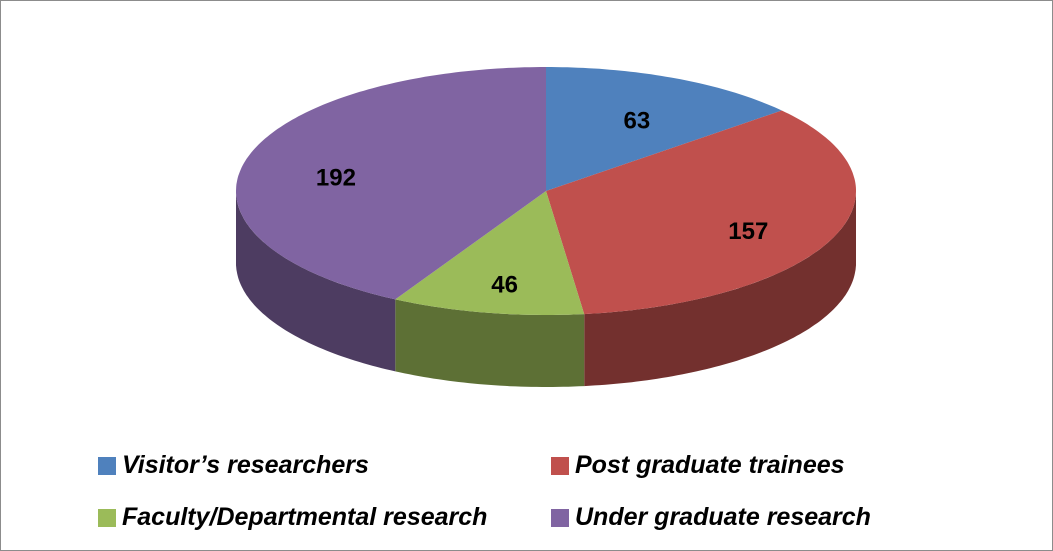  I want to click on legend-entry: Faculty/Departmental research, so click(292, 517).